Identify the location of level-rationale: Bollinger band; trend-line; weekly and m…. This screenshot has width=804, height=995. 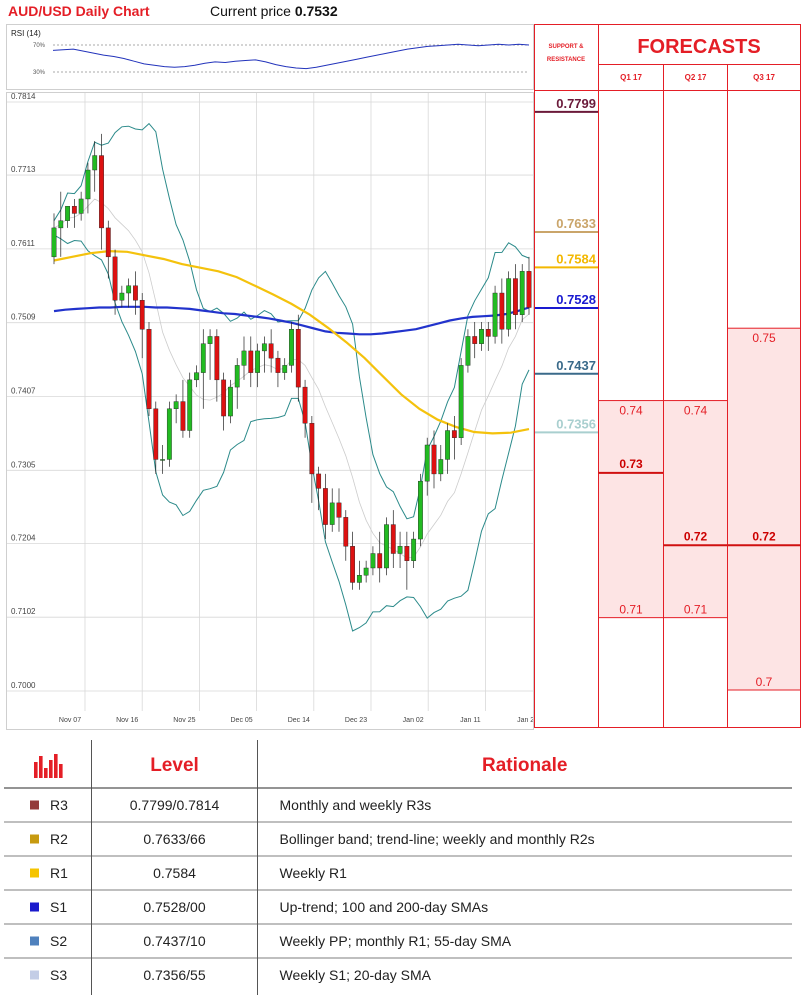
(437, 839).